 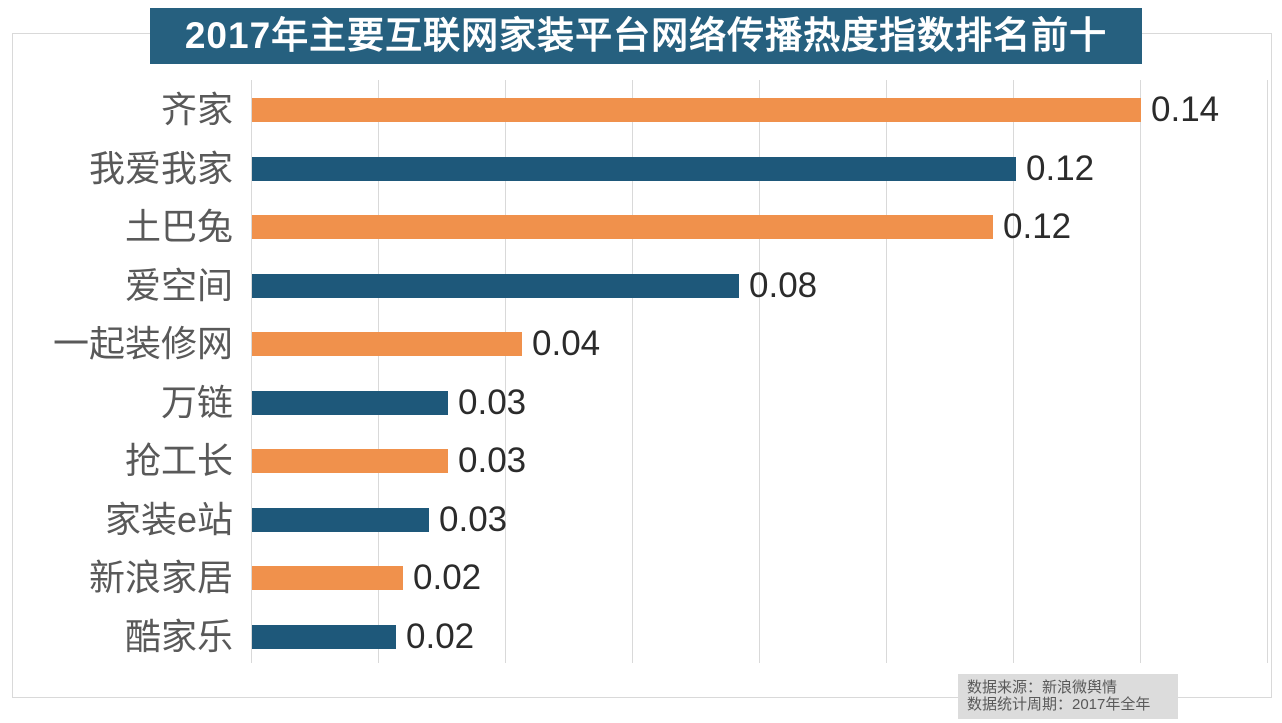 What do you see at coordinates (160, 168) in the screenshot?
I see `category-label: 我爱我家` at bounding box center [160, 168].